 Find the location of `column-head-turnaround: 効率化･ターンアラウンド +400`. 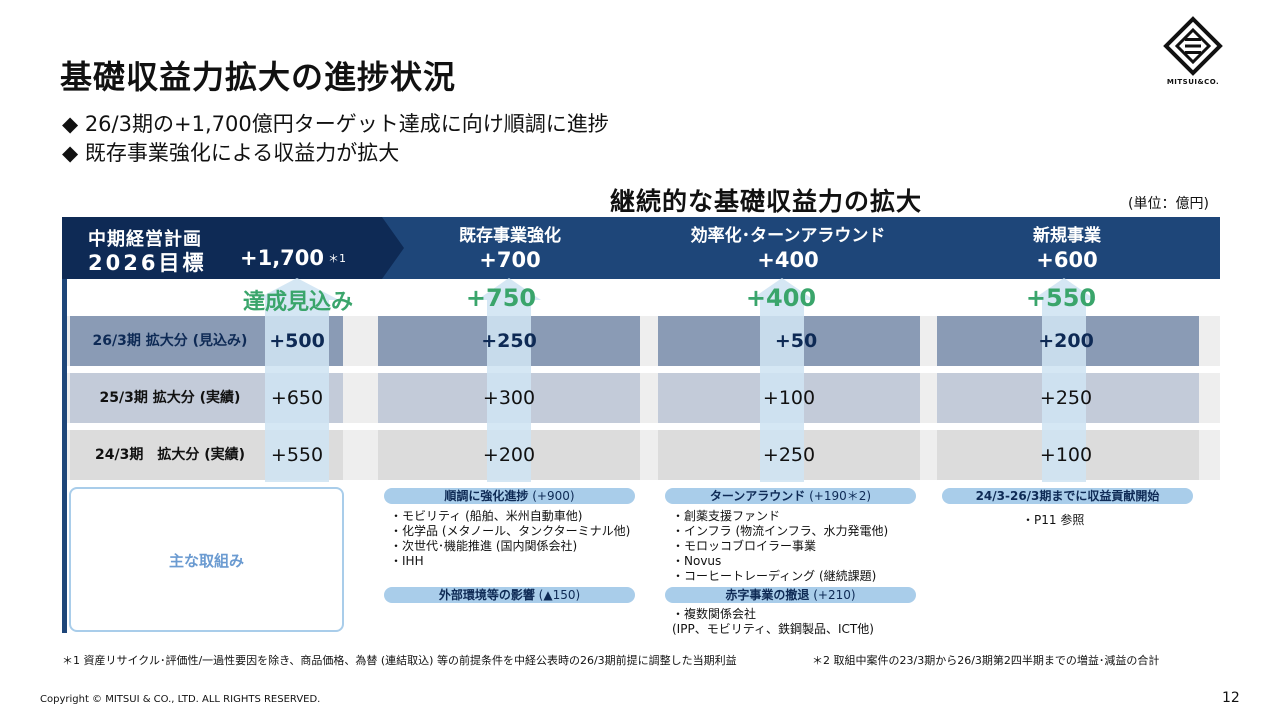

column-head-turnaround: 効率化･ターンアラウンド +400 is located at coordinates (788, 249).